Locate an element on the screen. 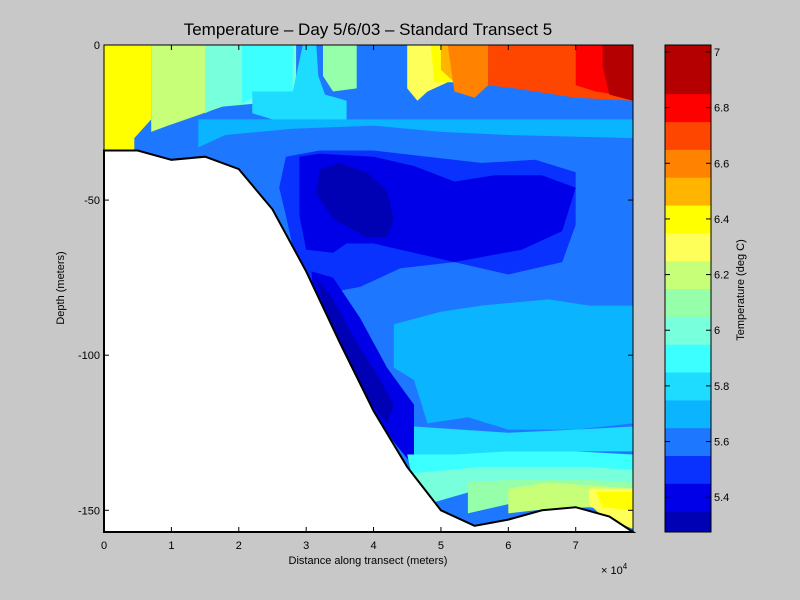  colorbar-tick-label: 6 is located at coordinates (717, 331).